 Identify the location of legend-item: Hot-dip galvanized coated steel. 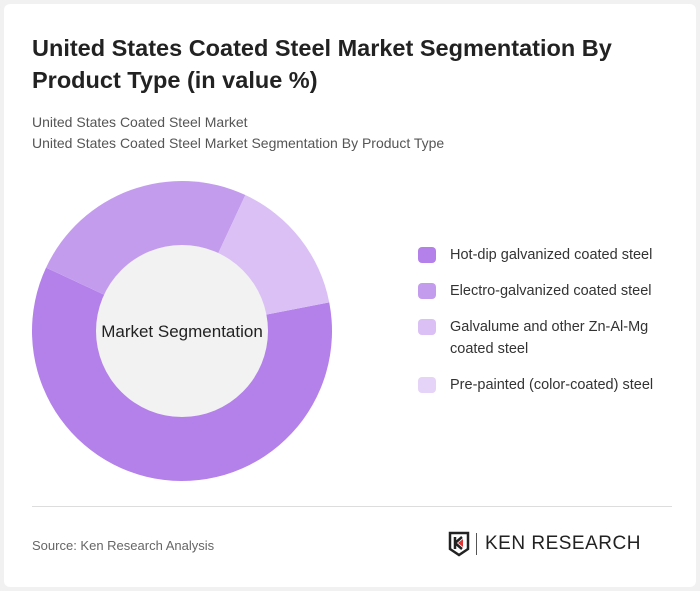
(553, 255).